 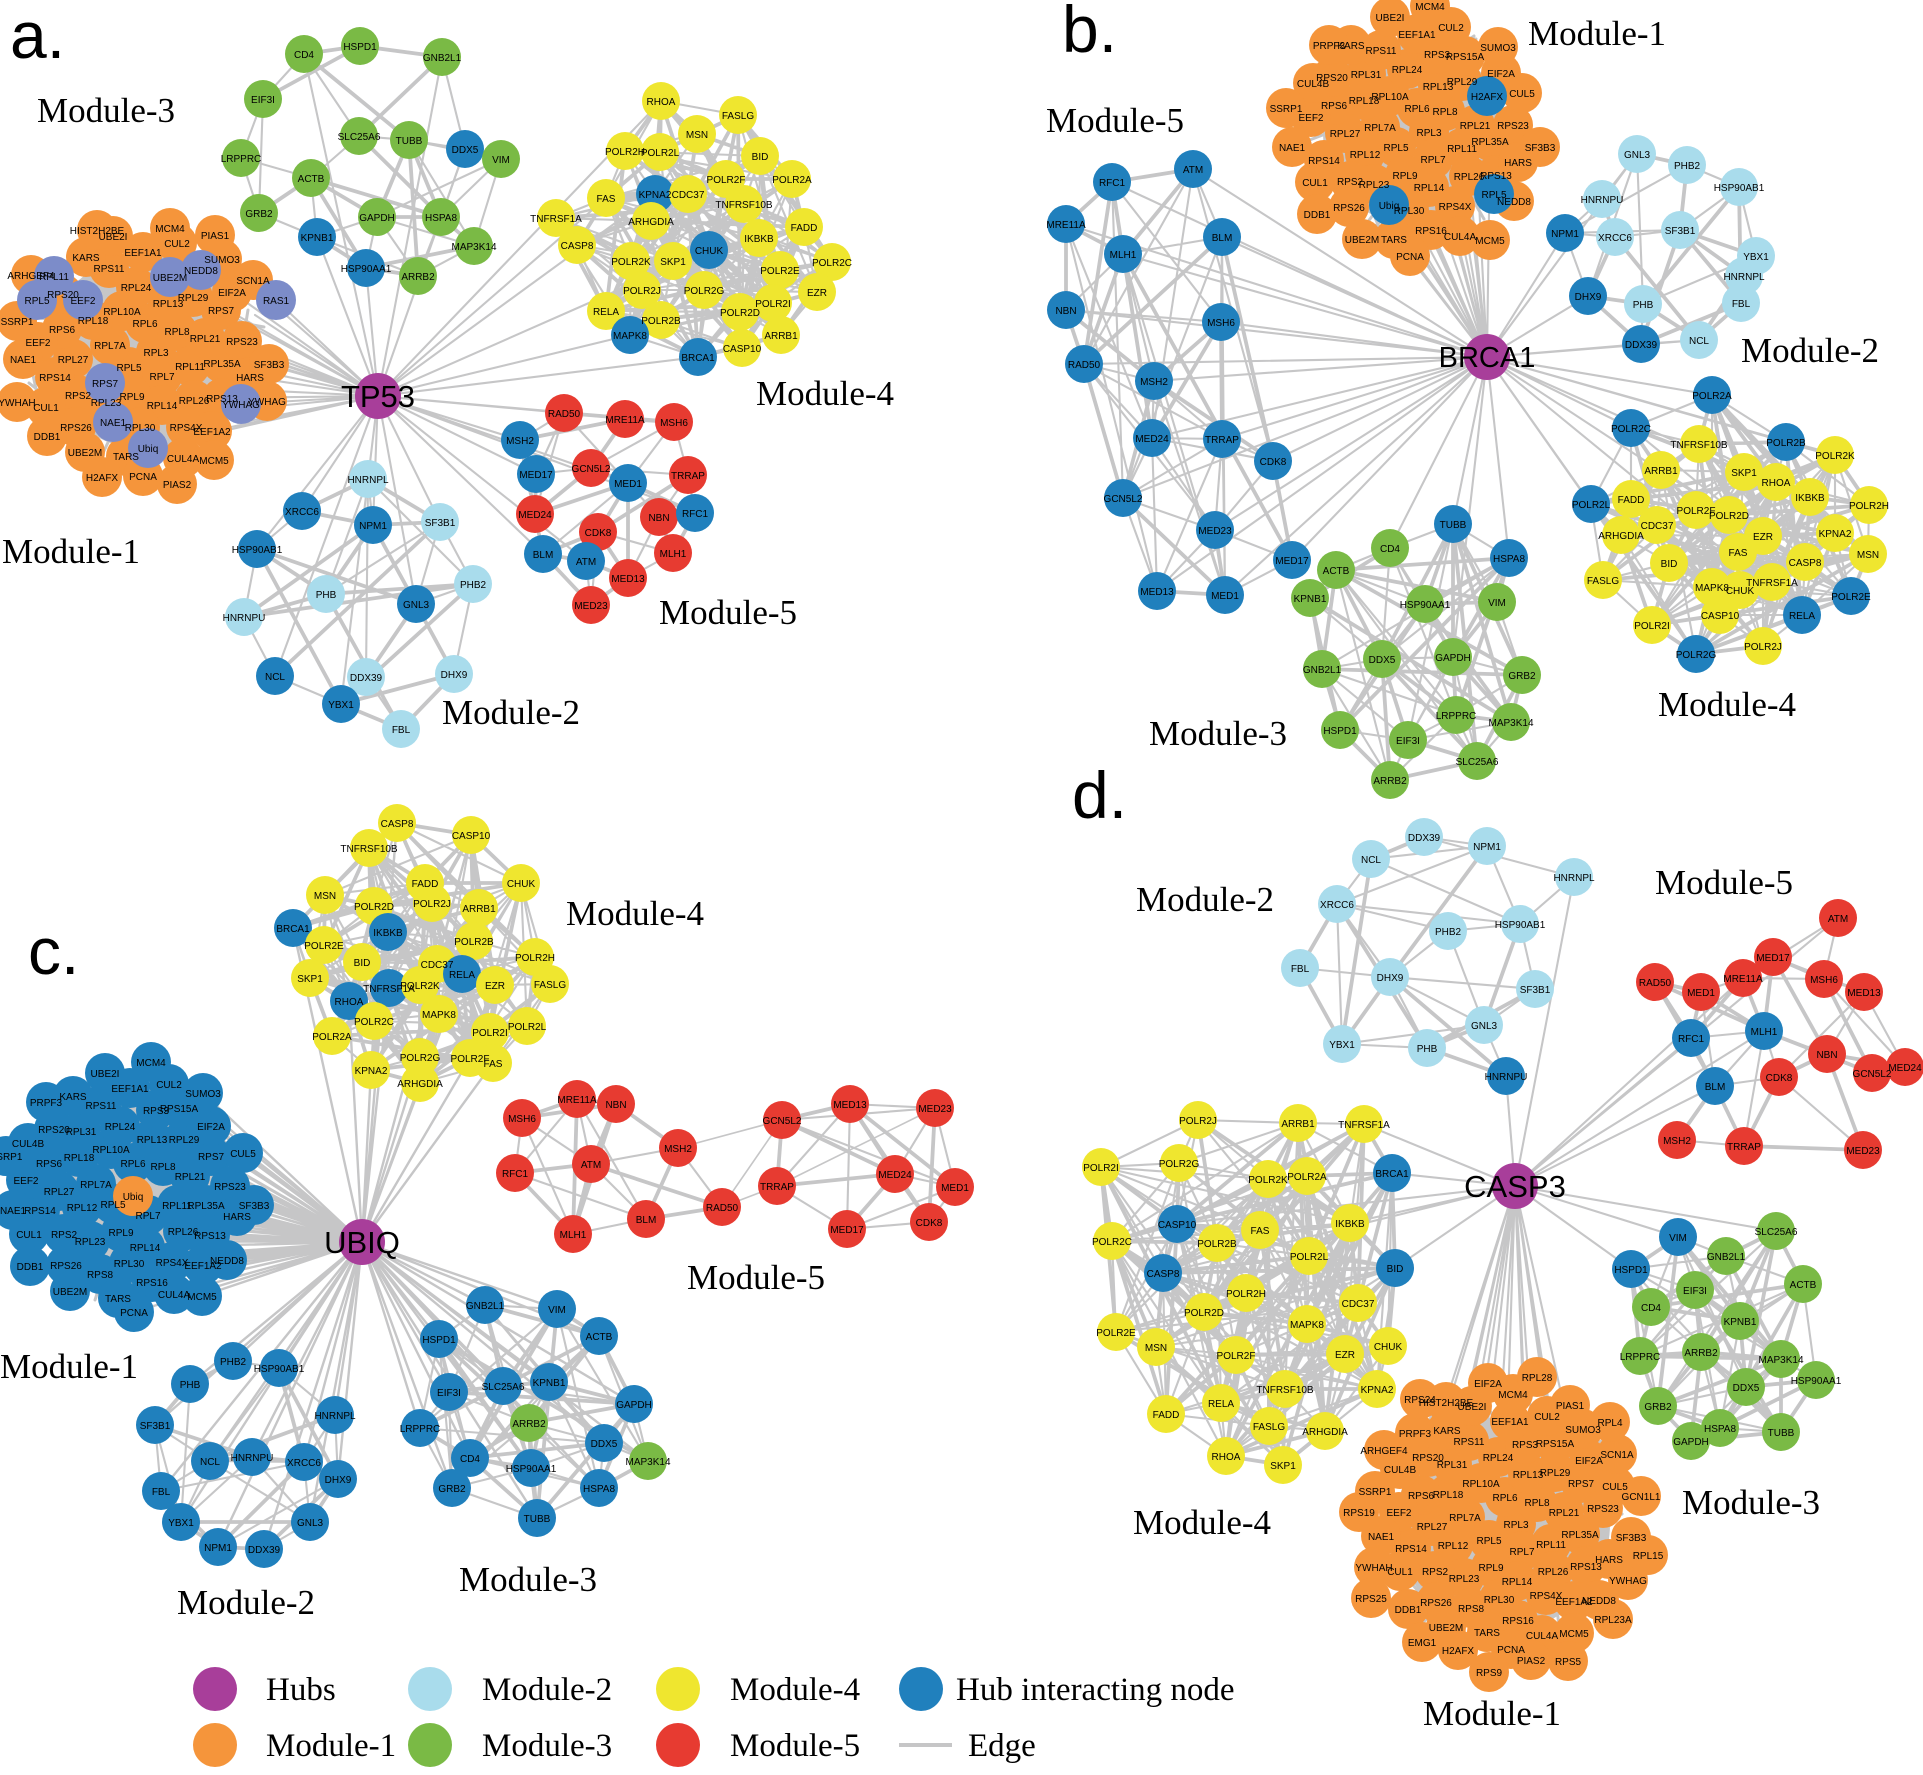 What do you see at coordinates (1669, 564) in the screenshot?
I see `svg-text: BID` at bounding box center [1669, 564].